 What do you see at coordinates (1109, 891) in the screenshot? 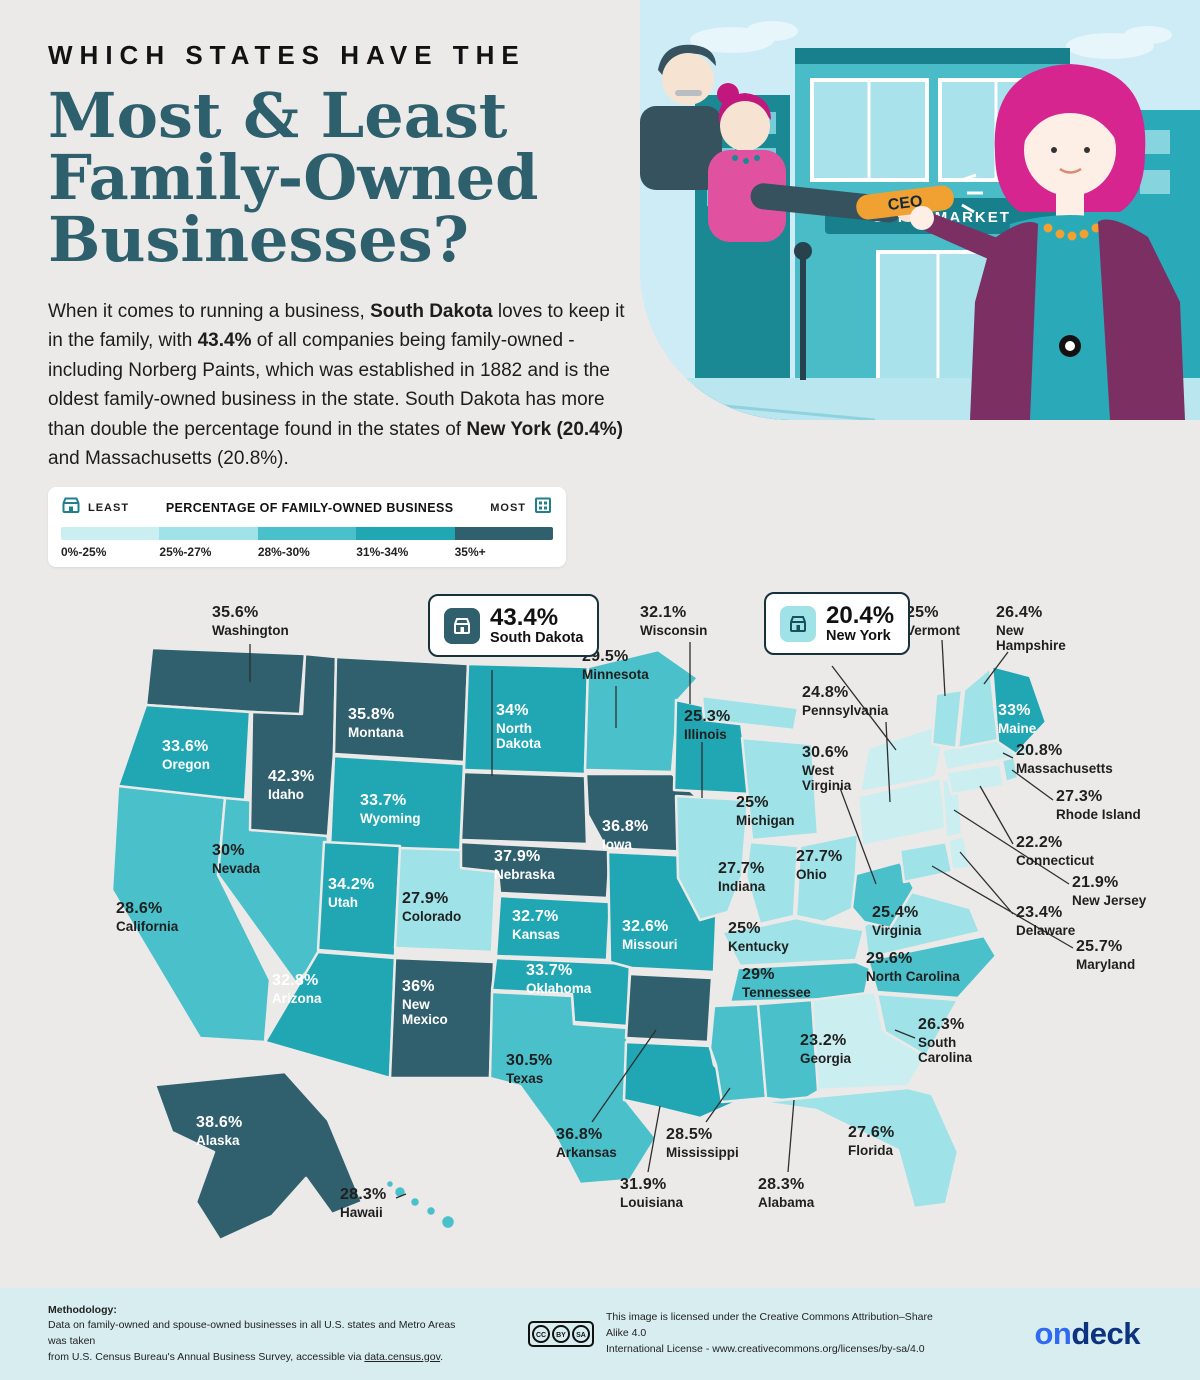
I see `state-label-new-jersey: 21.9% New Jersey` at bounding box center [1109, 891].